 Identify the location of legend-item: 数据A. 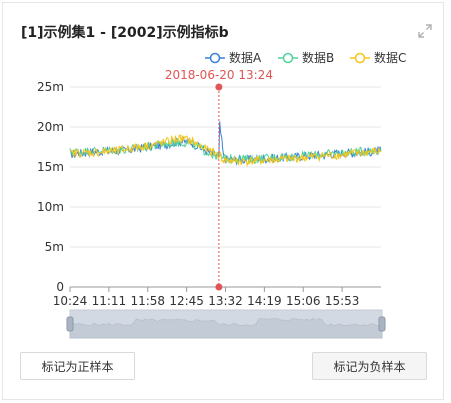
(233, 57).